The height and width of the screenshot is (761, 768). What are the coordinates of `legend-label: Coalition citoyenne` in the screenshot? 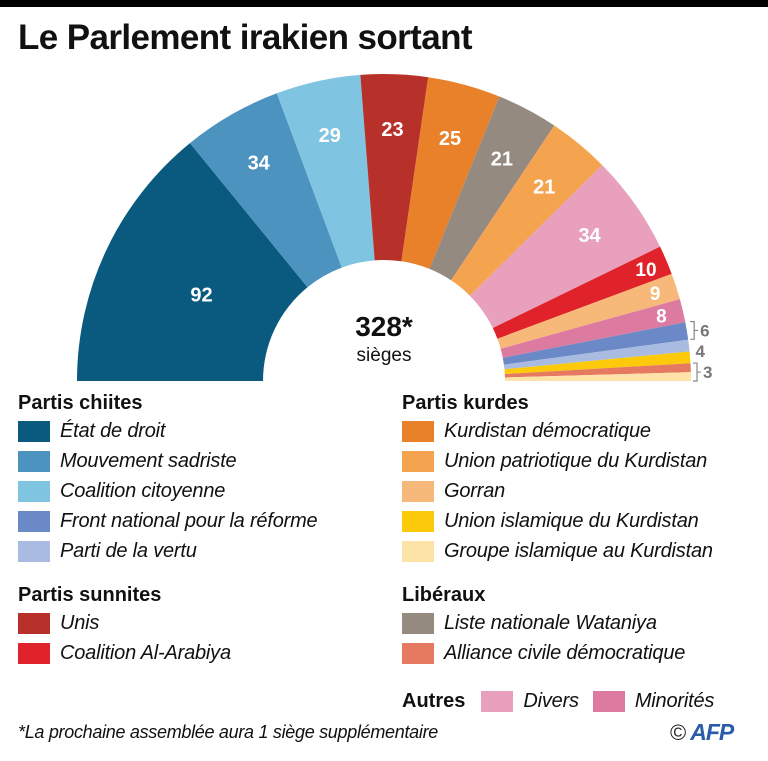 It's located at (143, 490).